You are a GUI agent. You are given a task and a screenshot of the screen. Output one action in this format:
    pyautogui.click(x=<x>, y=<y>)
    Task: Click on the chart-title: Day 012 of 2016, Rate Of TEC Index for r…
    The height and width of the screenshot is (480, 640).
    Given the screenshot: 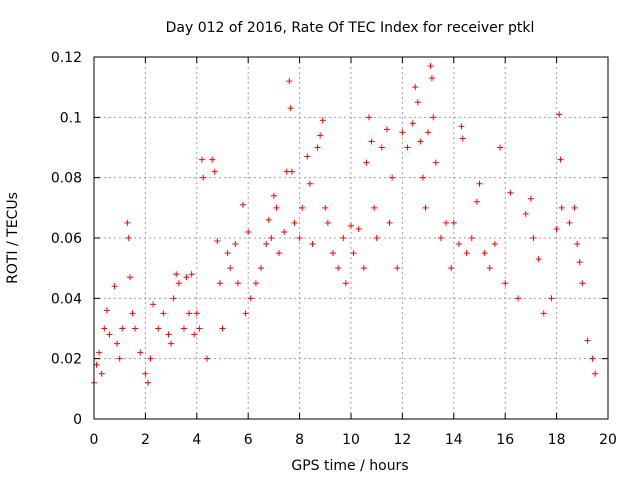 What is the action you would take?
    pyautogui.click(x=350, y=28)
    